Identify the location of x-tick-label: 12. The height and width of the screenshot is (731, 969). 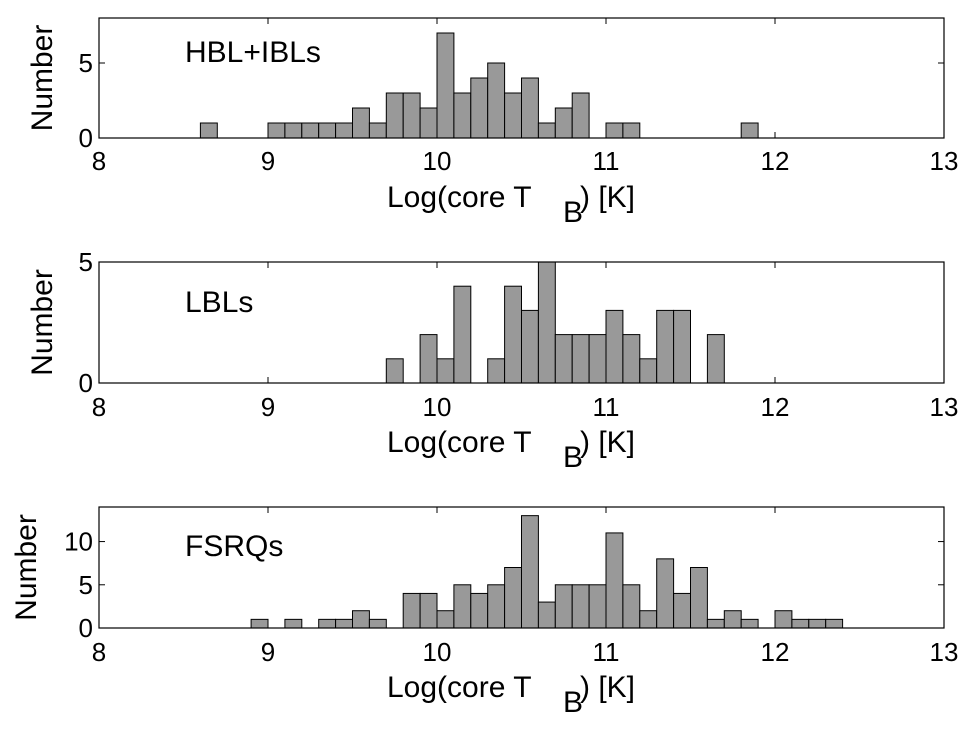
(775, 161).